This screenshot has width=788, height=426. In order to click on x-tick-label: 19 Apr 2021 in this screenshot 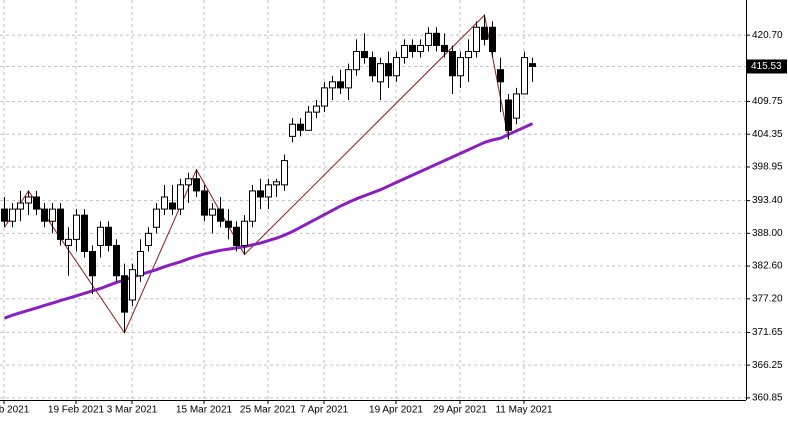, I will do `click(396, 410)`.